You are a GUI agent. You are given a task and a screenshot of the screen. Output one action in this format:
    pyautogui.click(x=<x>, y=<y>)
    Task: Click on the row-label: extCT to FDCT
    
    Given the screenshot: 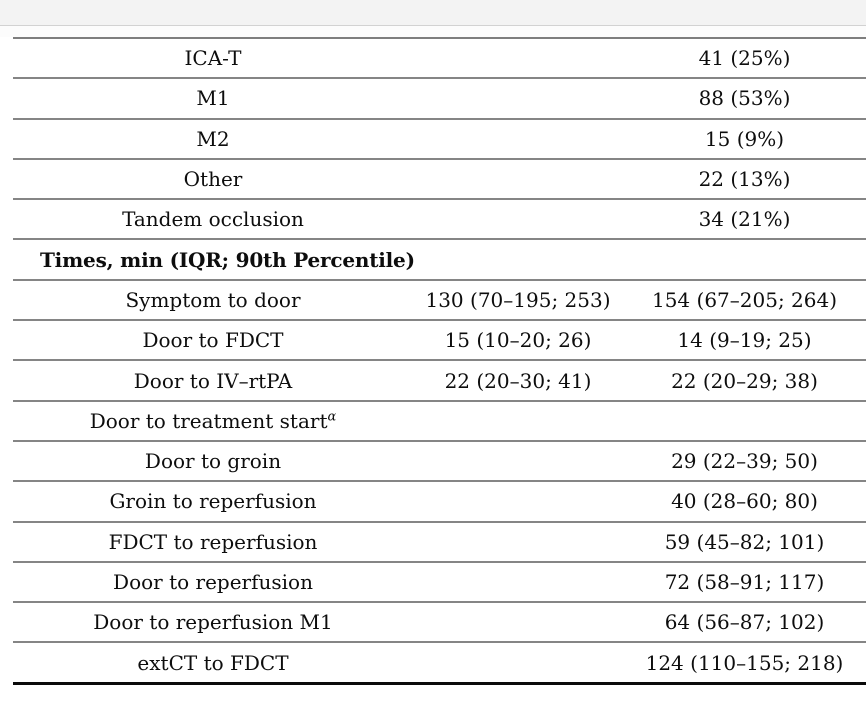 What is the action you would take?
    pyautogui.click(x=213, y=662)
    